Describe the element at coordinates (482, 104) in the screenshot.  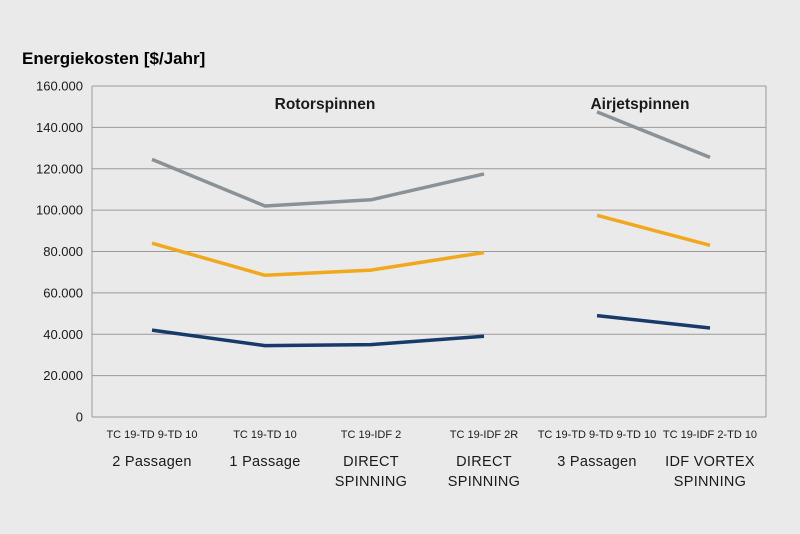
I see `group-labels: Rotorspinnen Airjetspinnen` at that location.